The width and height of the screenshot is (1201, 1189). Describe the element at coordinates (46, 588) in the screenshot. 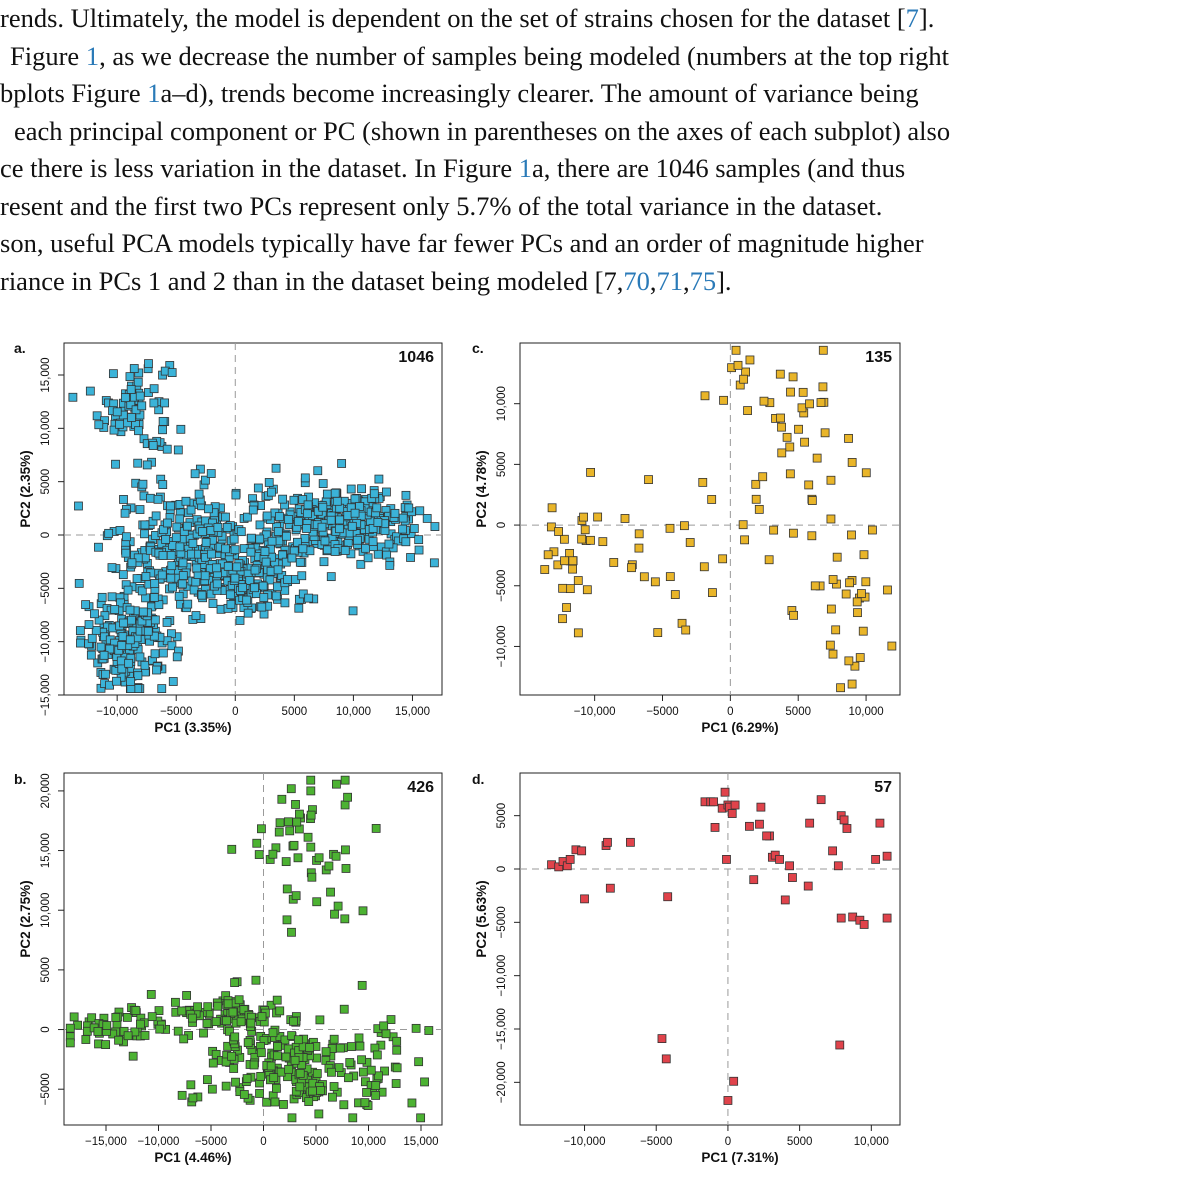

I see `y-tick-label: −5000` at that location.